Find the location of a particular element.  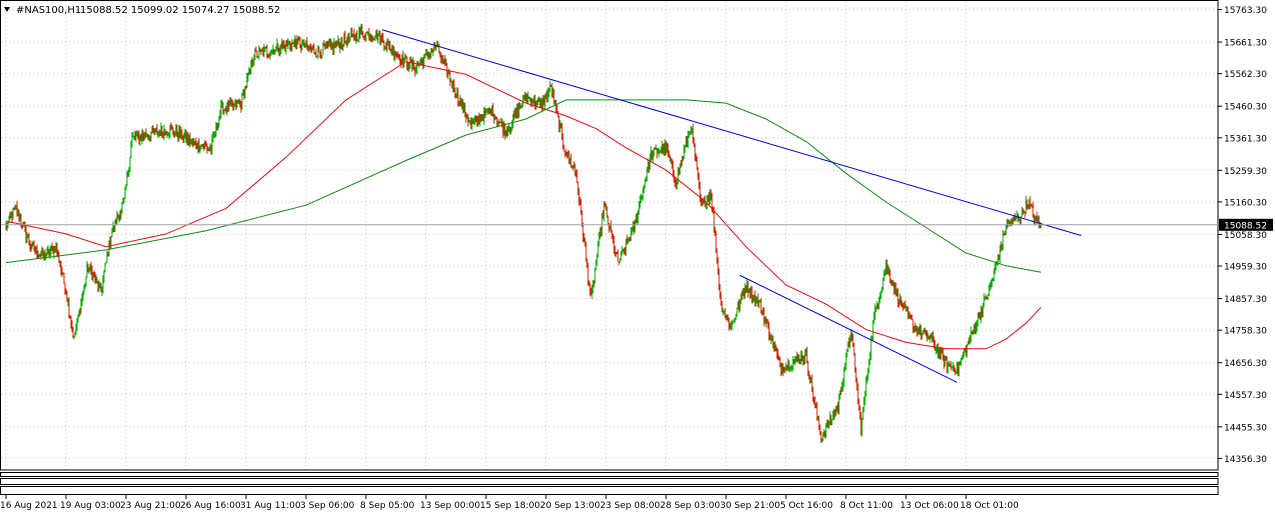

ohlc-readout: 15088.52 15099.02 15074.27 15088.52 is located at coordinates (180, 10).